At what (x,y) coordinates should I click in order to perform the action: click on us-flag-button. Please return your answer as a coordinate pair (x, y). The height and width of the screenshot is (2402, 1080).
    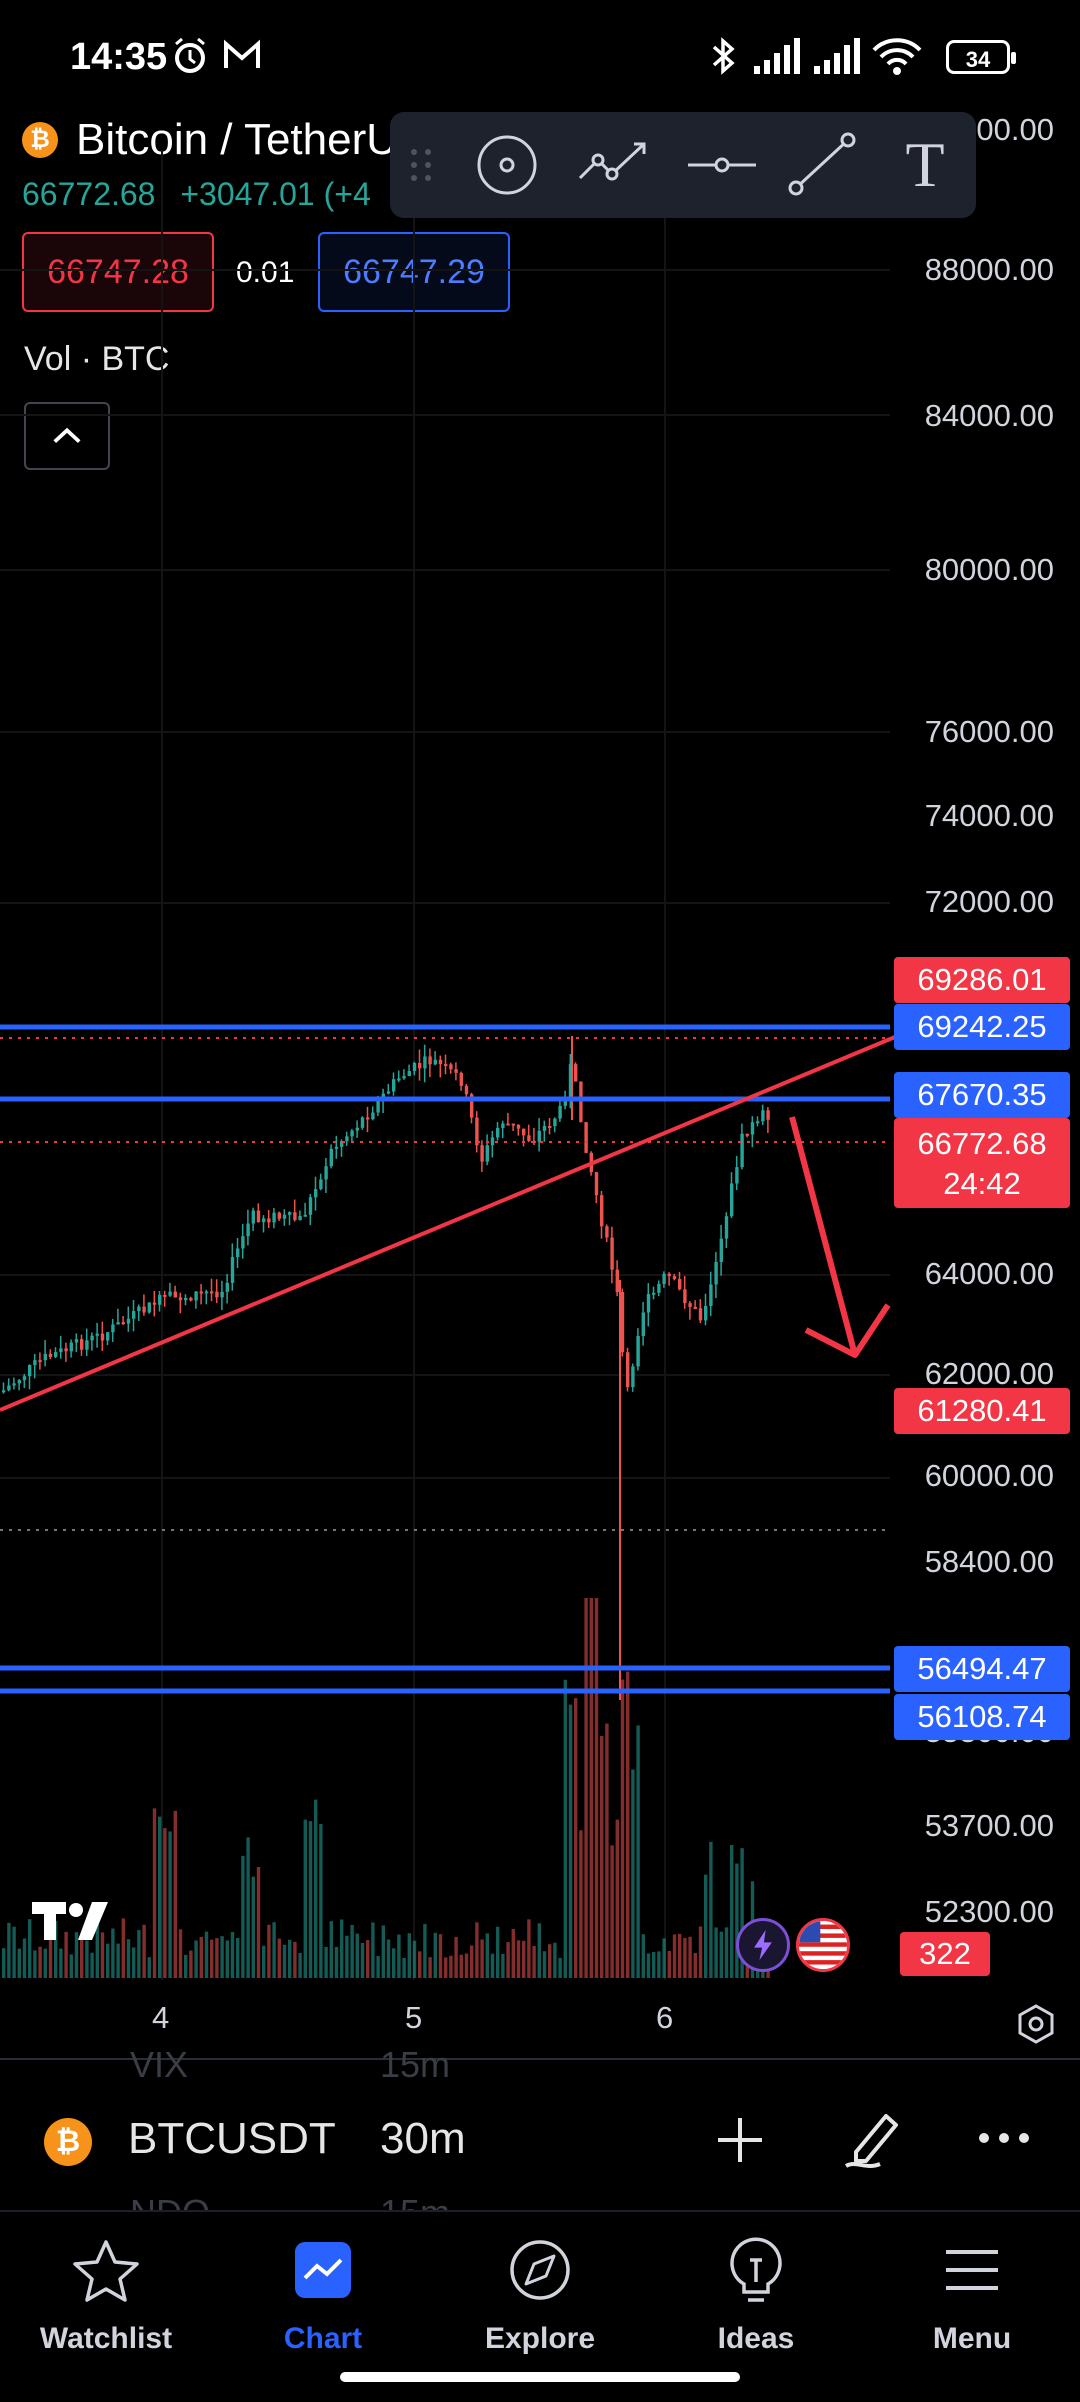
    Looking at the image, I should click on (823, 1945).